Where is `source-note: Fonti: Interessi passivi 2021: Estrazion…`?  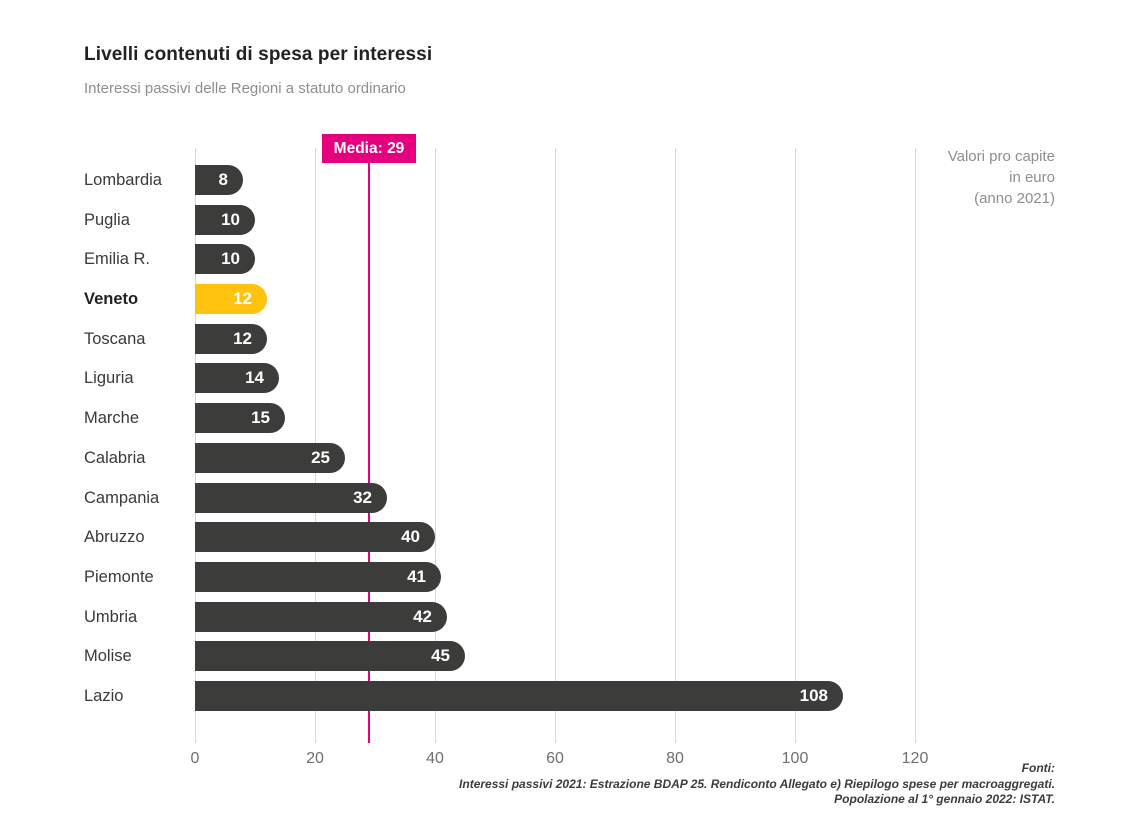
source-note: Fonti: Interessi passivi 2021: Estrazion… is located at coordinates (757, 784).